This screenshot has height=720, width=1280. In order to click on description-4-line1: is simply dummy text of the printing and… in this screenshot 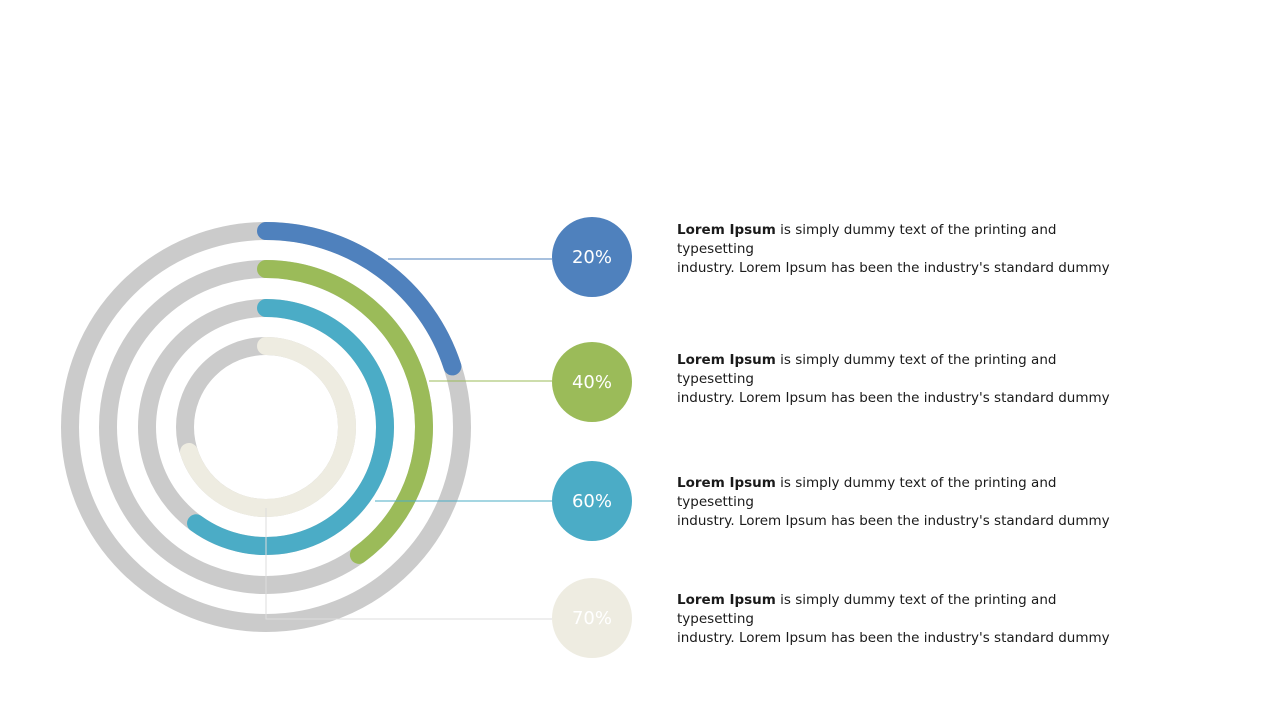, I will do `click(867, 609)`.